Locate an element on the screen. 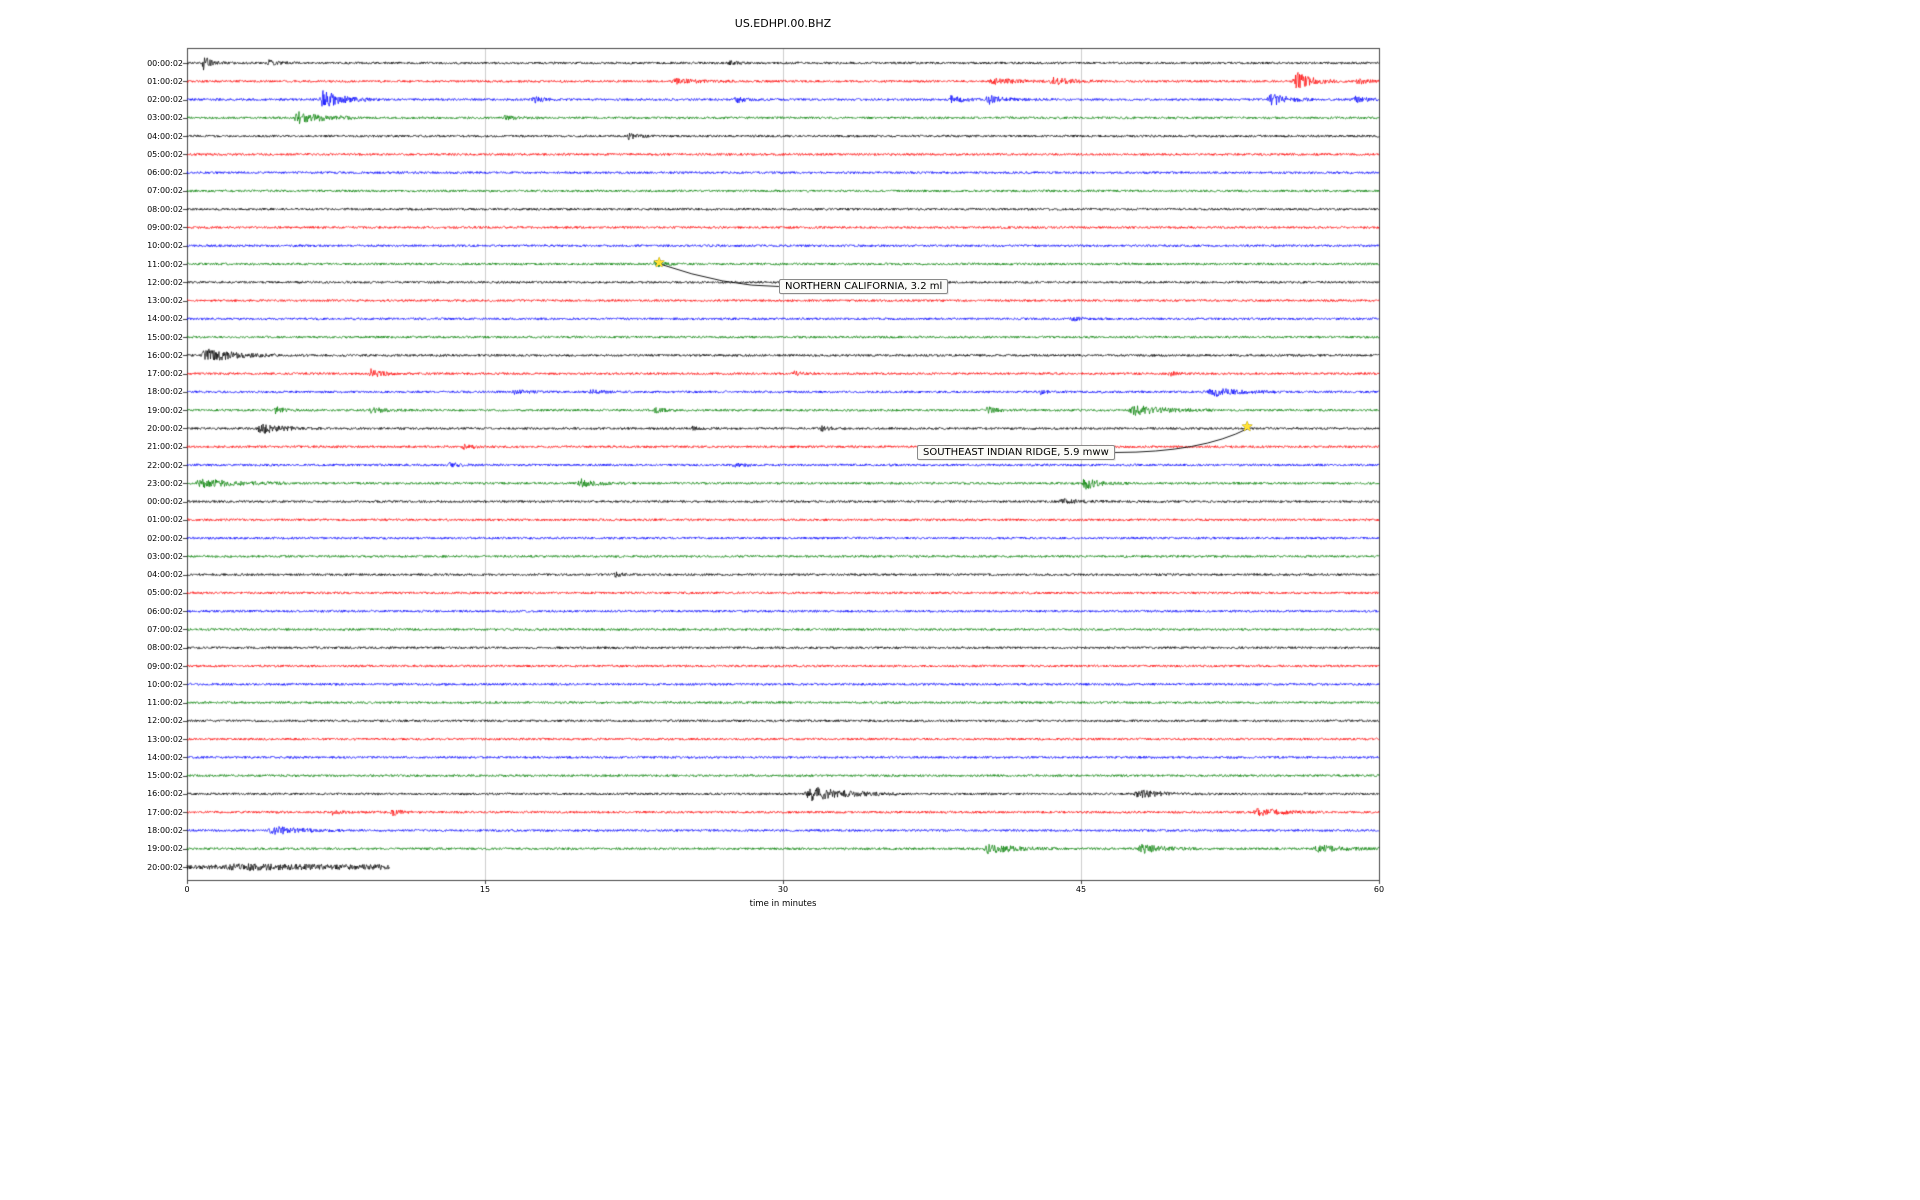  x-tick-label: 30 is located at coordinates (783, 889).